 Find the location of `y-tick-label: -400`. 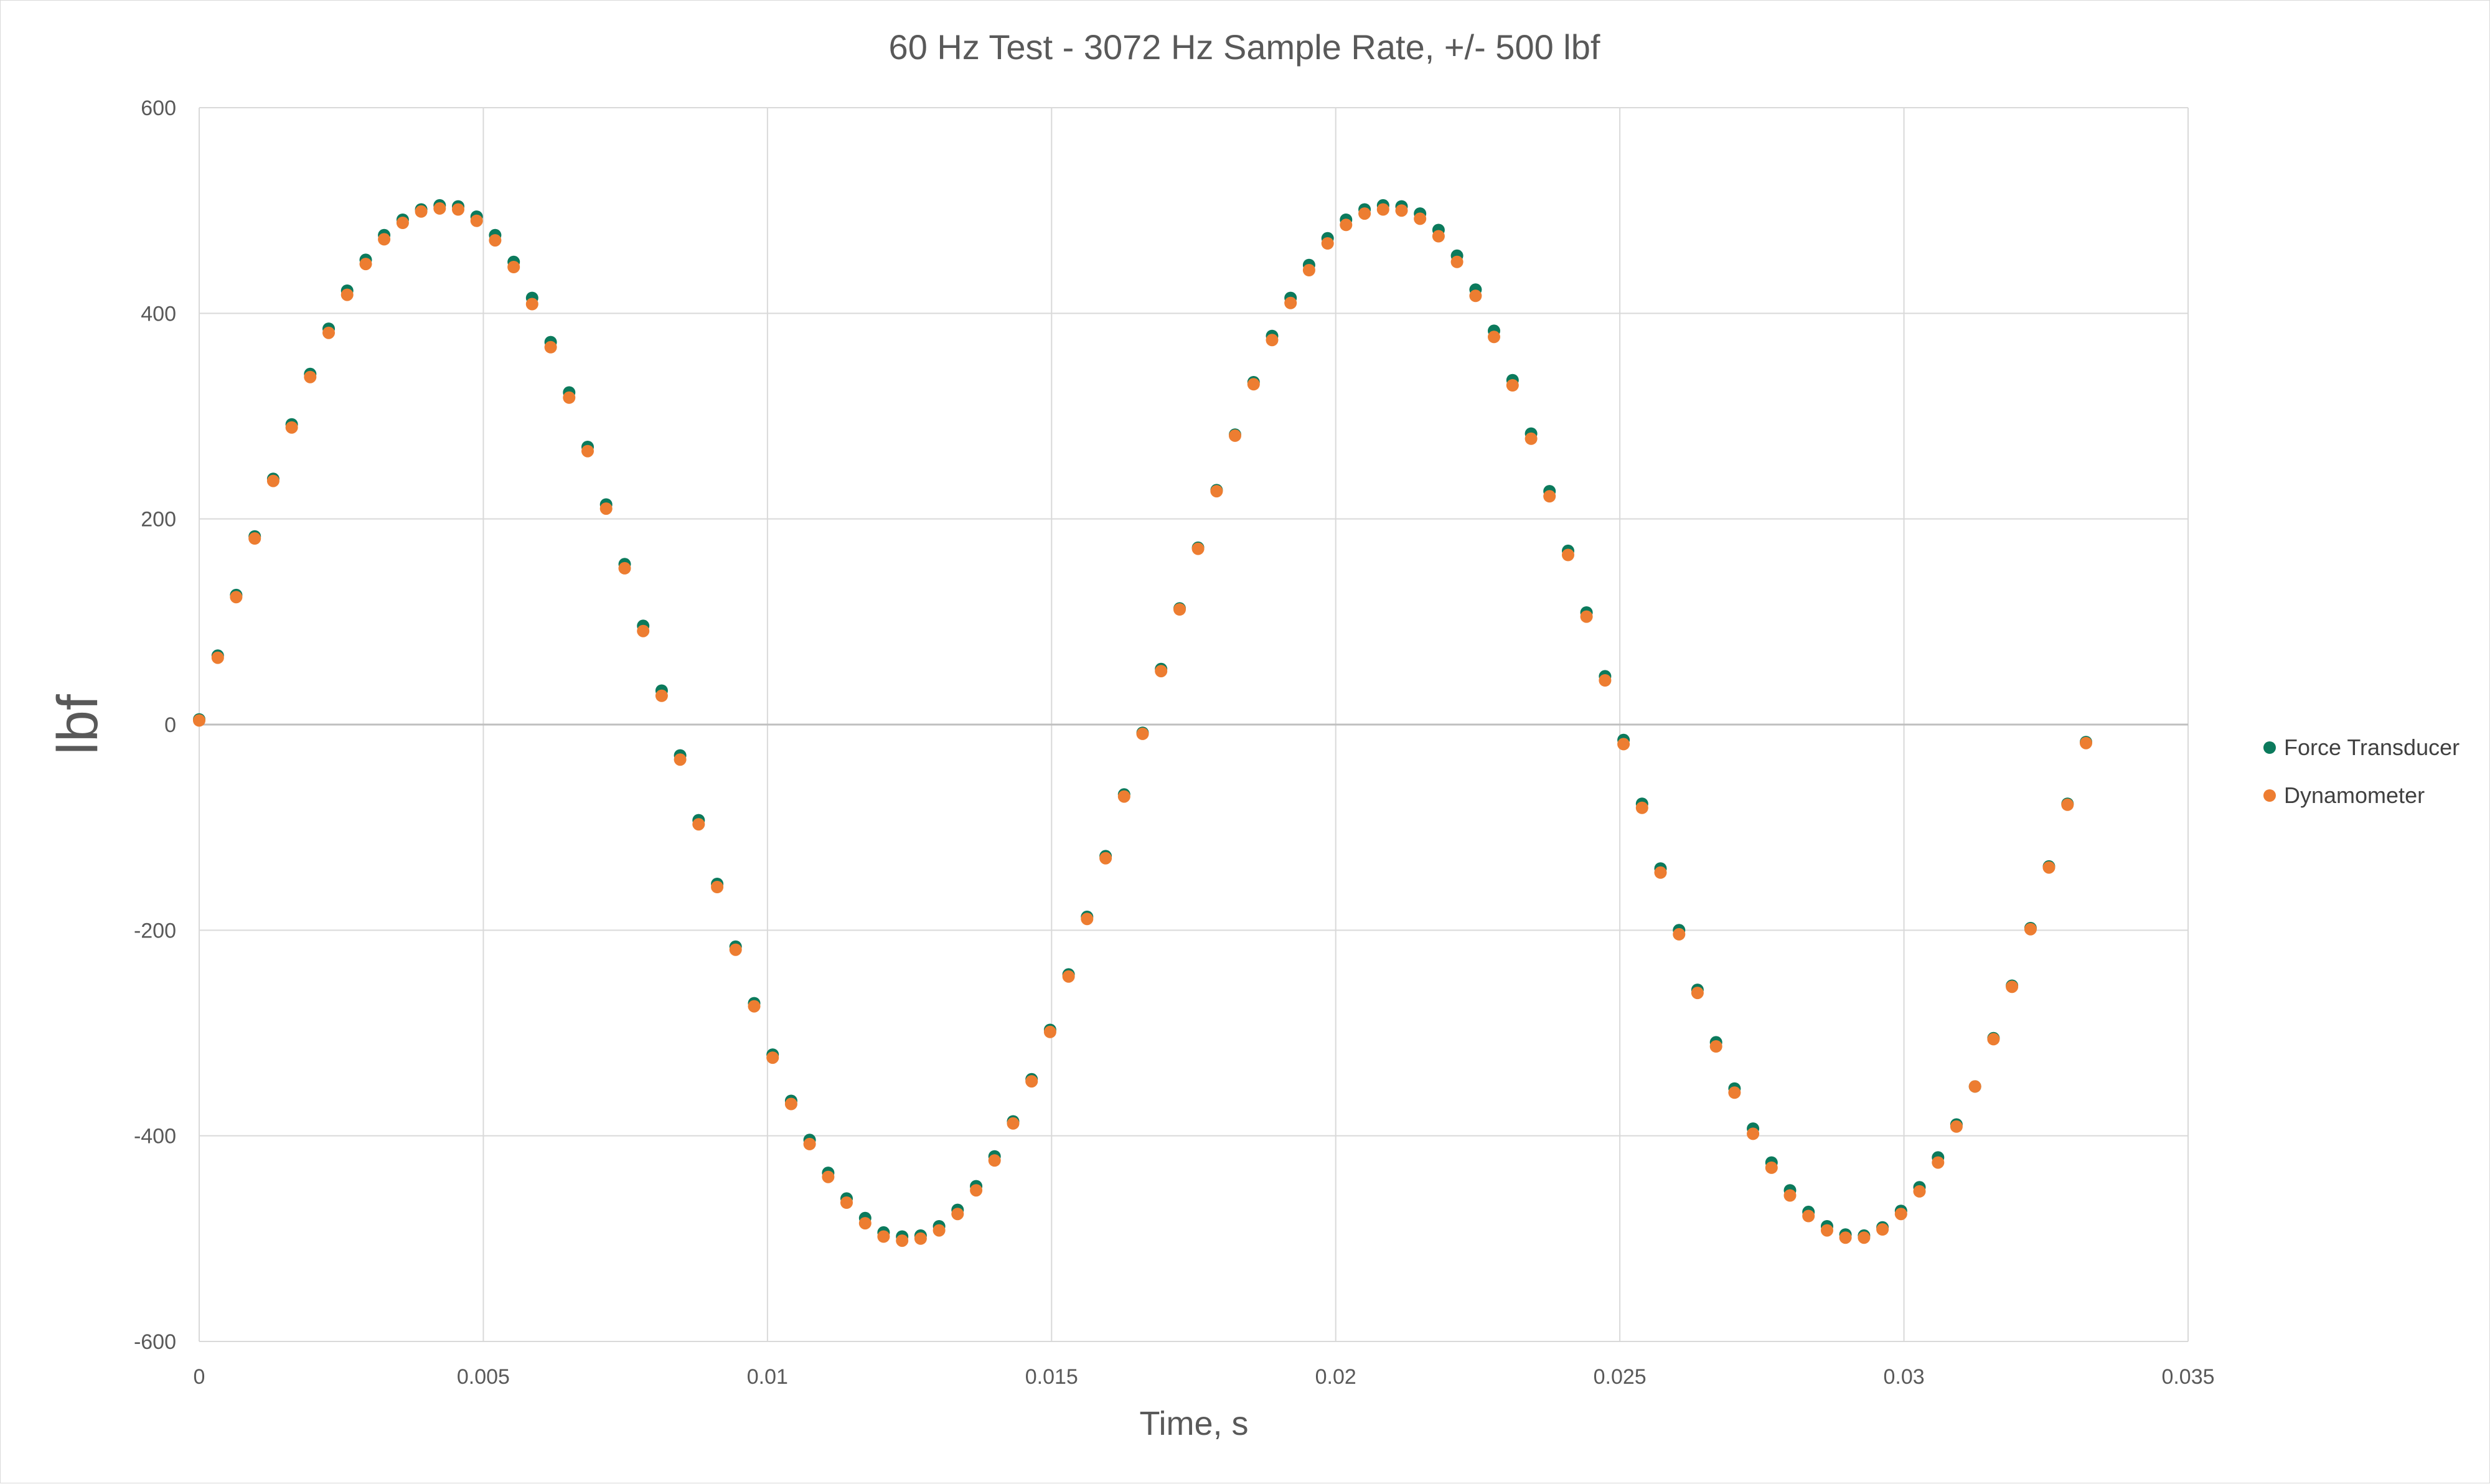

y-tick-label: -400 is located at coordinates (155, 1136).